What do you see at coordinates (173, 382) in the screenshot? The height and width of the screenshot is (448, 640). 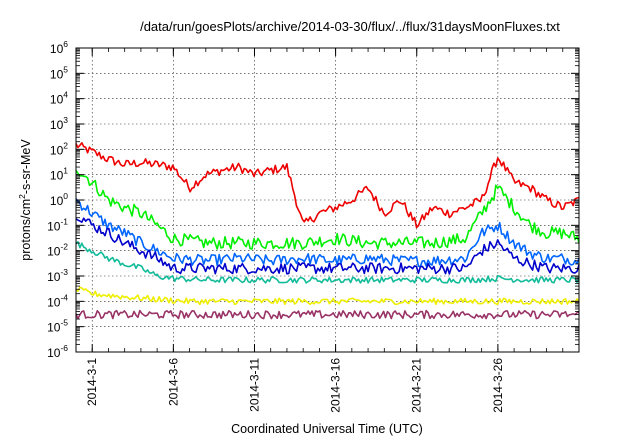 I see `x-tick-label: 2014-3-6` at bounding box center [173, 382].